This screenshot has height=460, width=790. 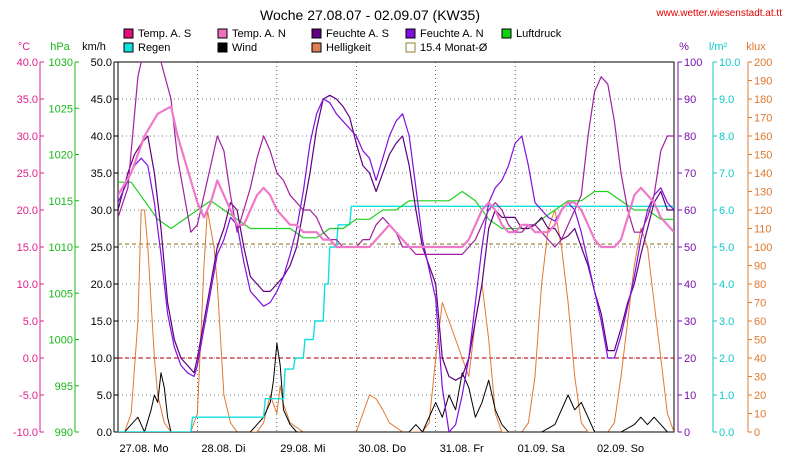 What do you see at coordinates (64, 433) in the screenshot?
I see `tick-label-pressure: 990` at bounding box center [64, 433].